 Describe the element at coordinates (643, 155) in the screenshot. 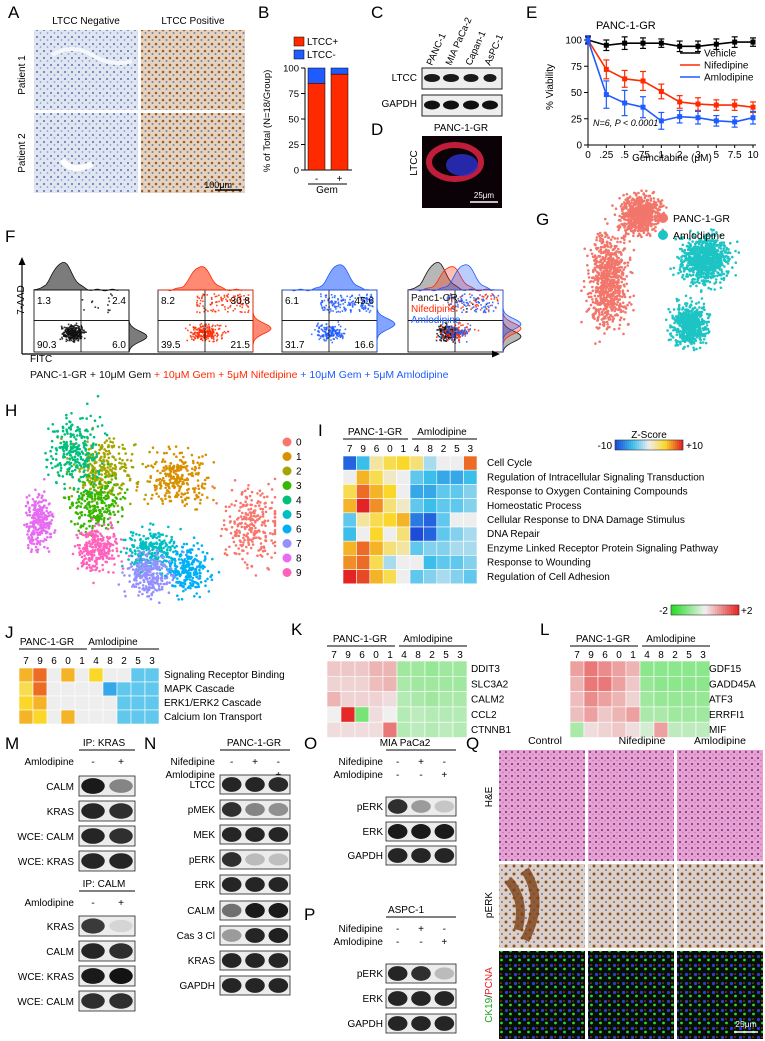

I see `x-tick-label: .75` at that location.